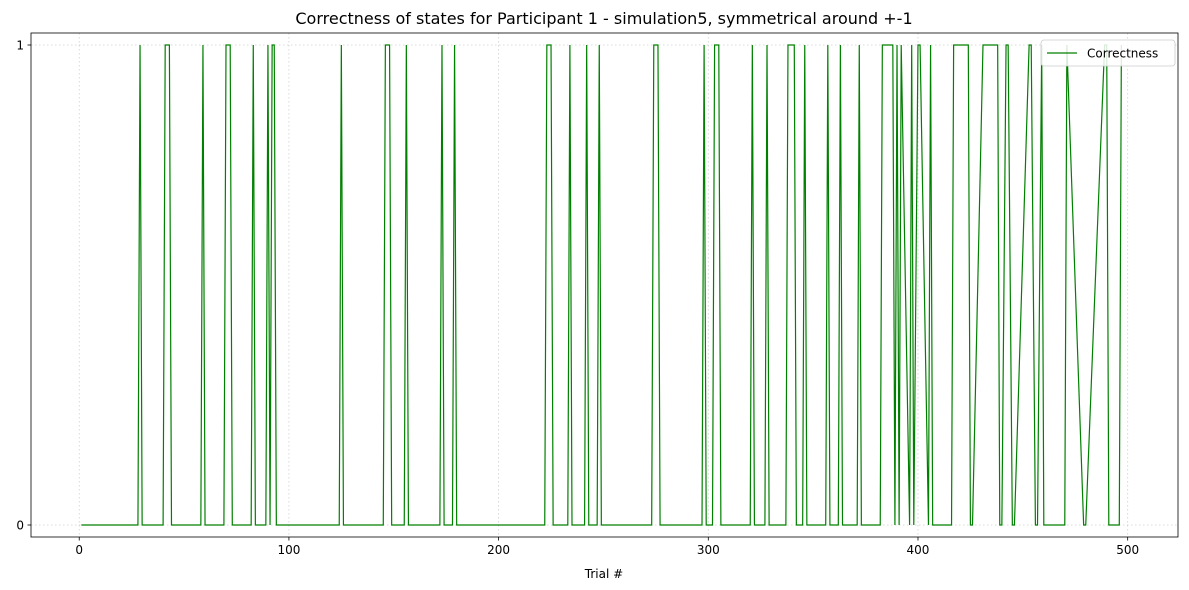 The width and height of the screenshot is (1189, 590). What do you see at coordinates (1122, 54) in the screenshot?
I see `legend-label: Correctness` at bounding box center [1122, 54].